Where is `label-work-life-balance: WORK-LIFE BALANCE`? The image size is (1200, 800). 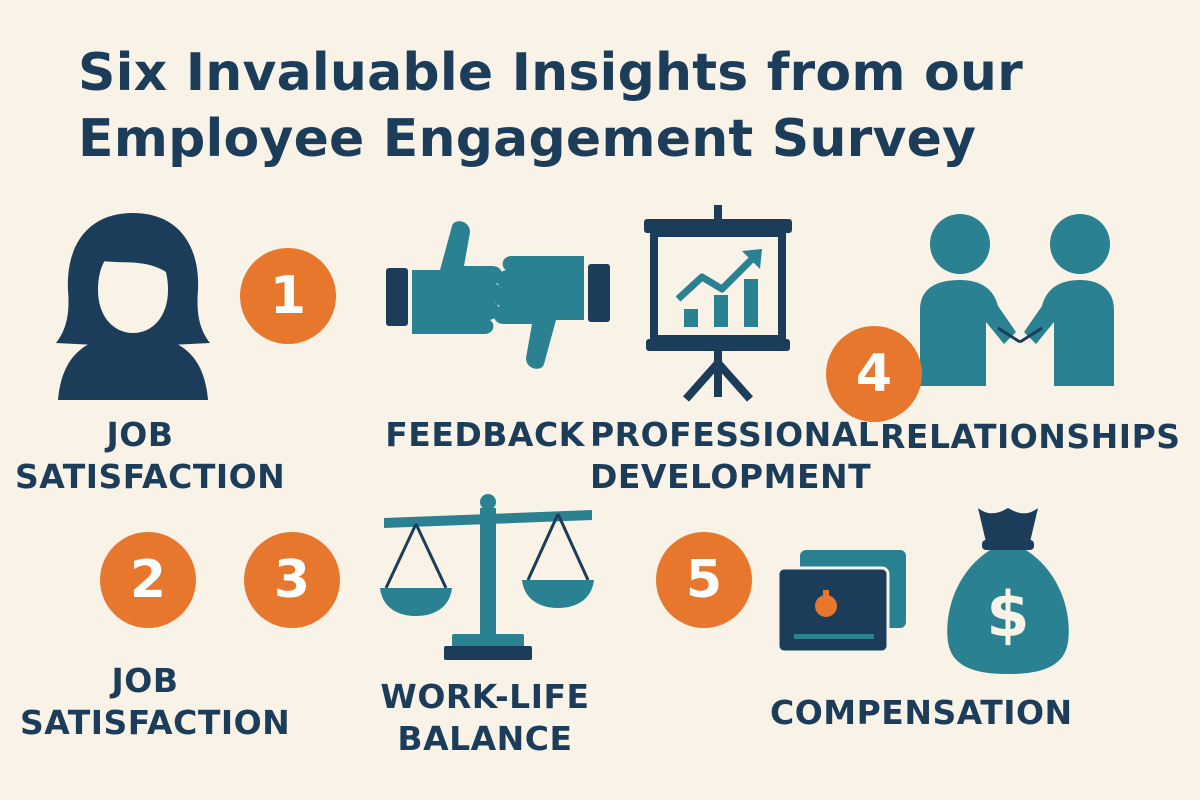 label-work-life-balance: WORK-LIFE BALANCE is located at coordinates (485, 717).